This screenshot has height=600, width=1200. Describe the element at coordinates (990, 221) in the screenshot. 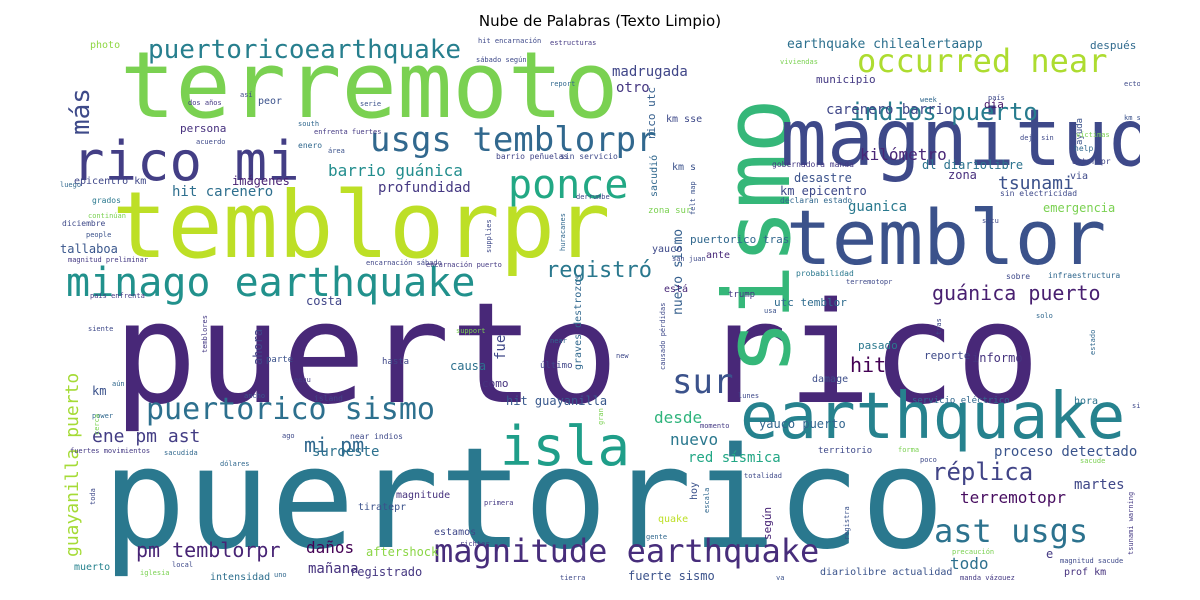

I see `word-situ: situ` at that location.